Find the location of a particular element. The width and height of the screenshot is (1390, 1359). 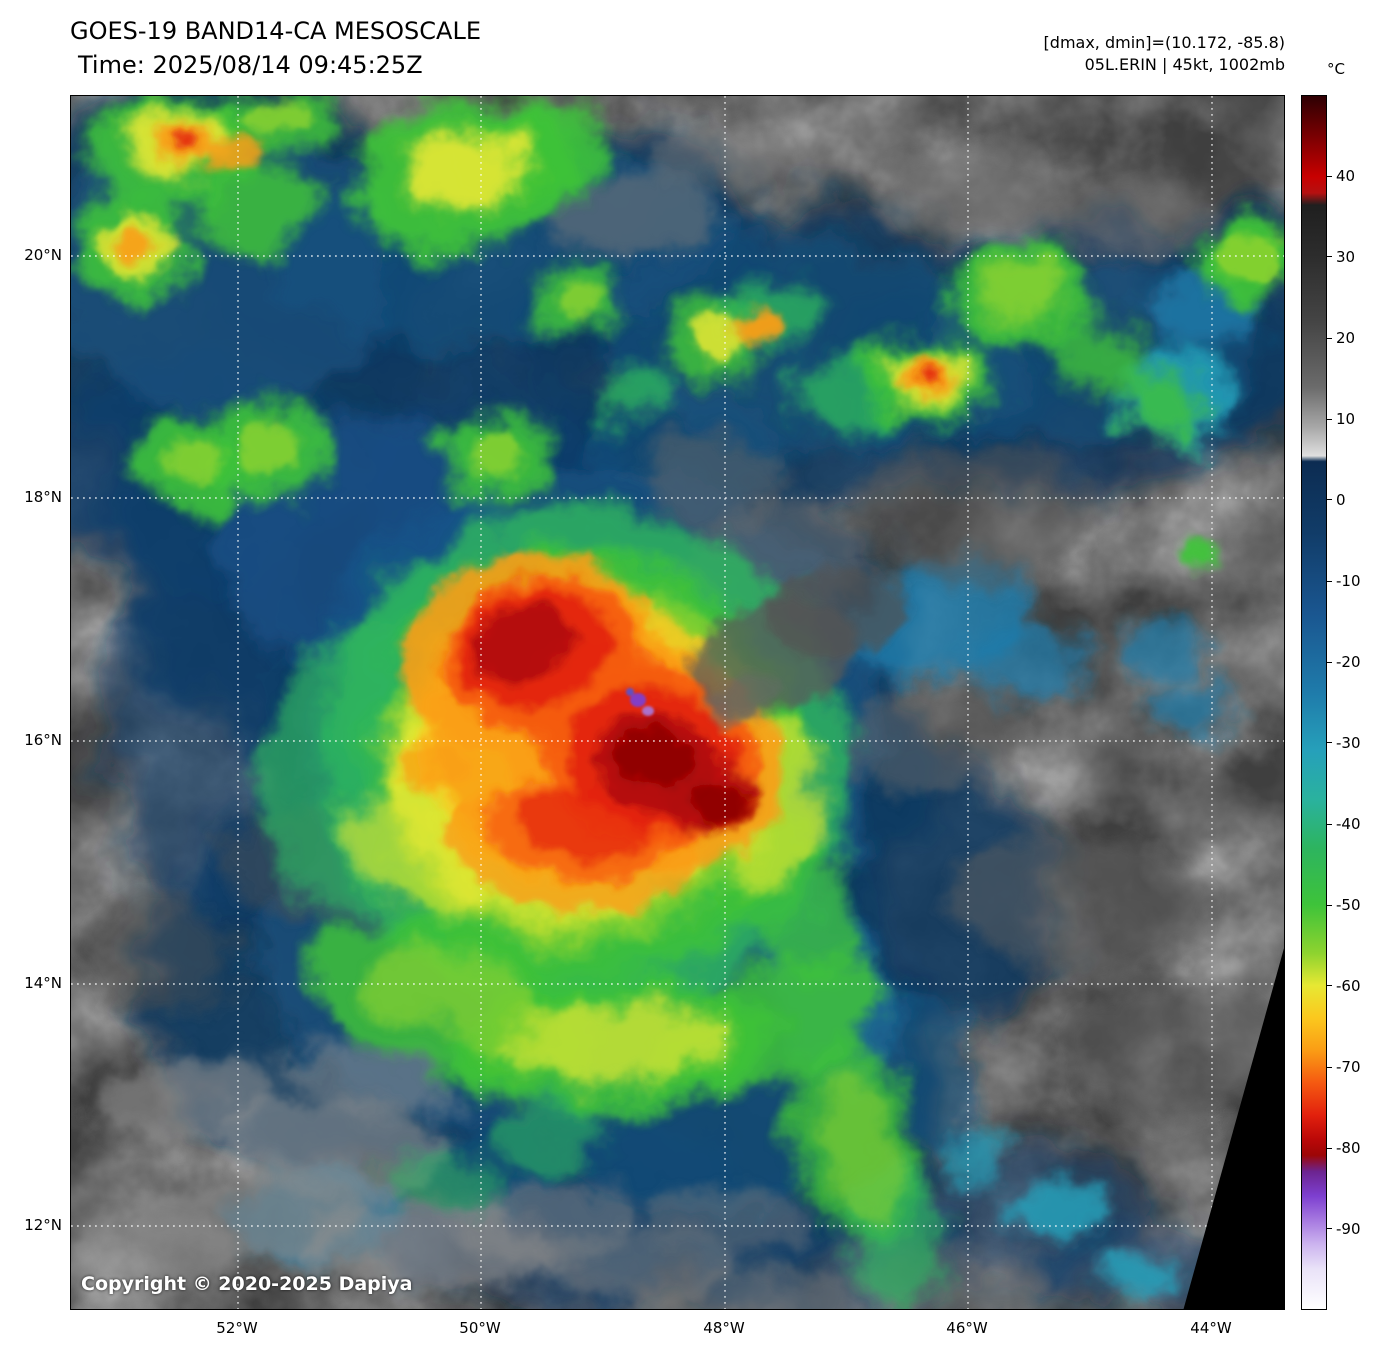

colorbar-tick-label: -60 is located at coordinates (1348, 985).